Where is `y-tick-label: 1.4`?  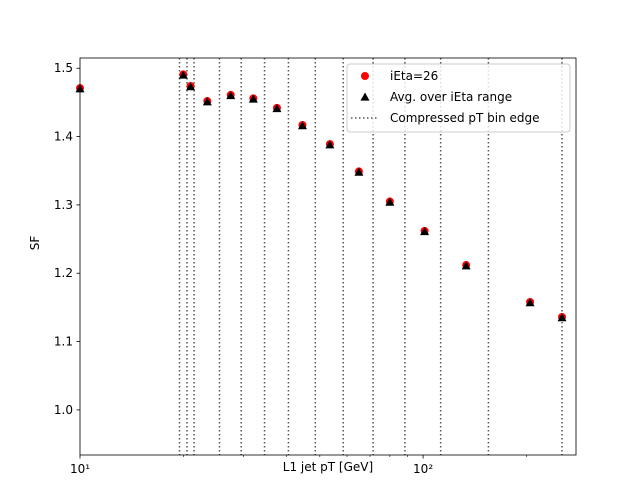
y-tick-label: 1.4 is located at coordinates (63, 137).